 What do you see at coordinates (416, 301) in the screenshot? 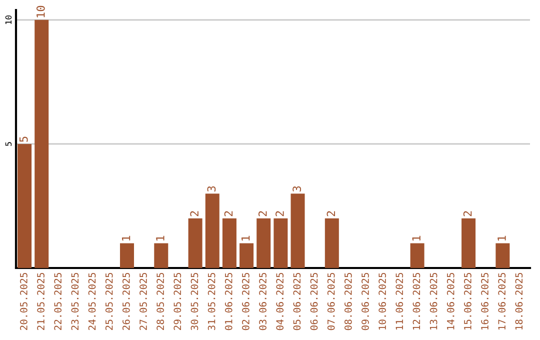
I see `x-tick-label: 12.06.2025` at bounding box center [416, 301].